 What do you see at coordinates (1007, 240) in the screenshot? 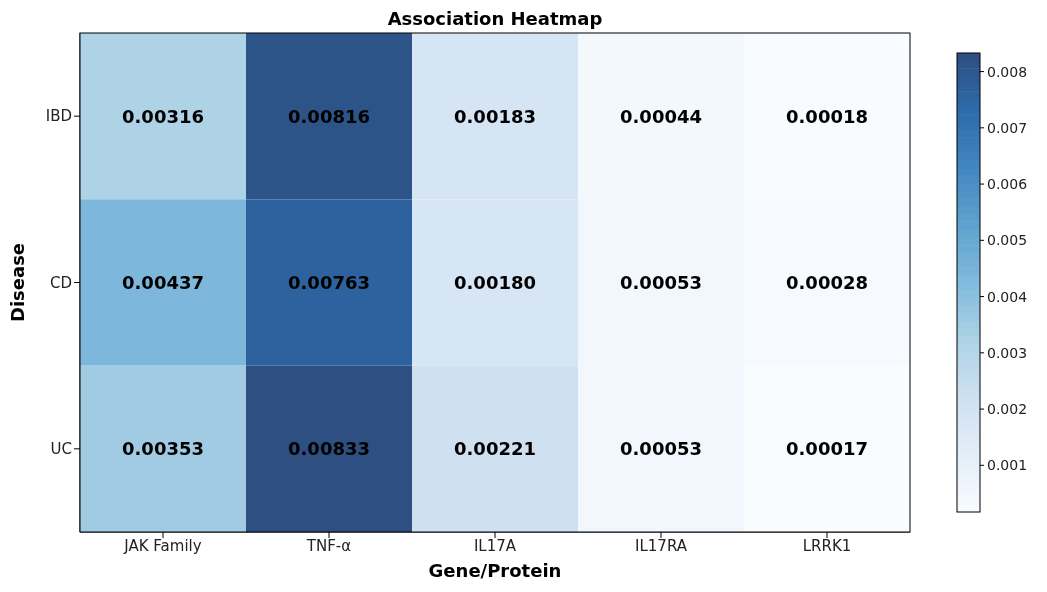
I see `color-bar-label: 0.005` at bounding box center [1007, 240].